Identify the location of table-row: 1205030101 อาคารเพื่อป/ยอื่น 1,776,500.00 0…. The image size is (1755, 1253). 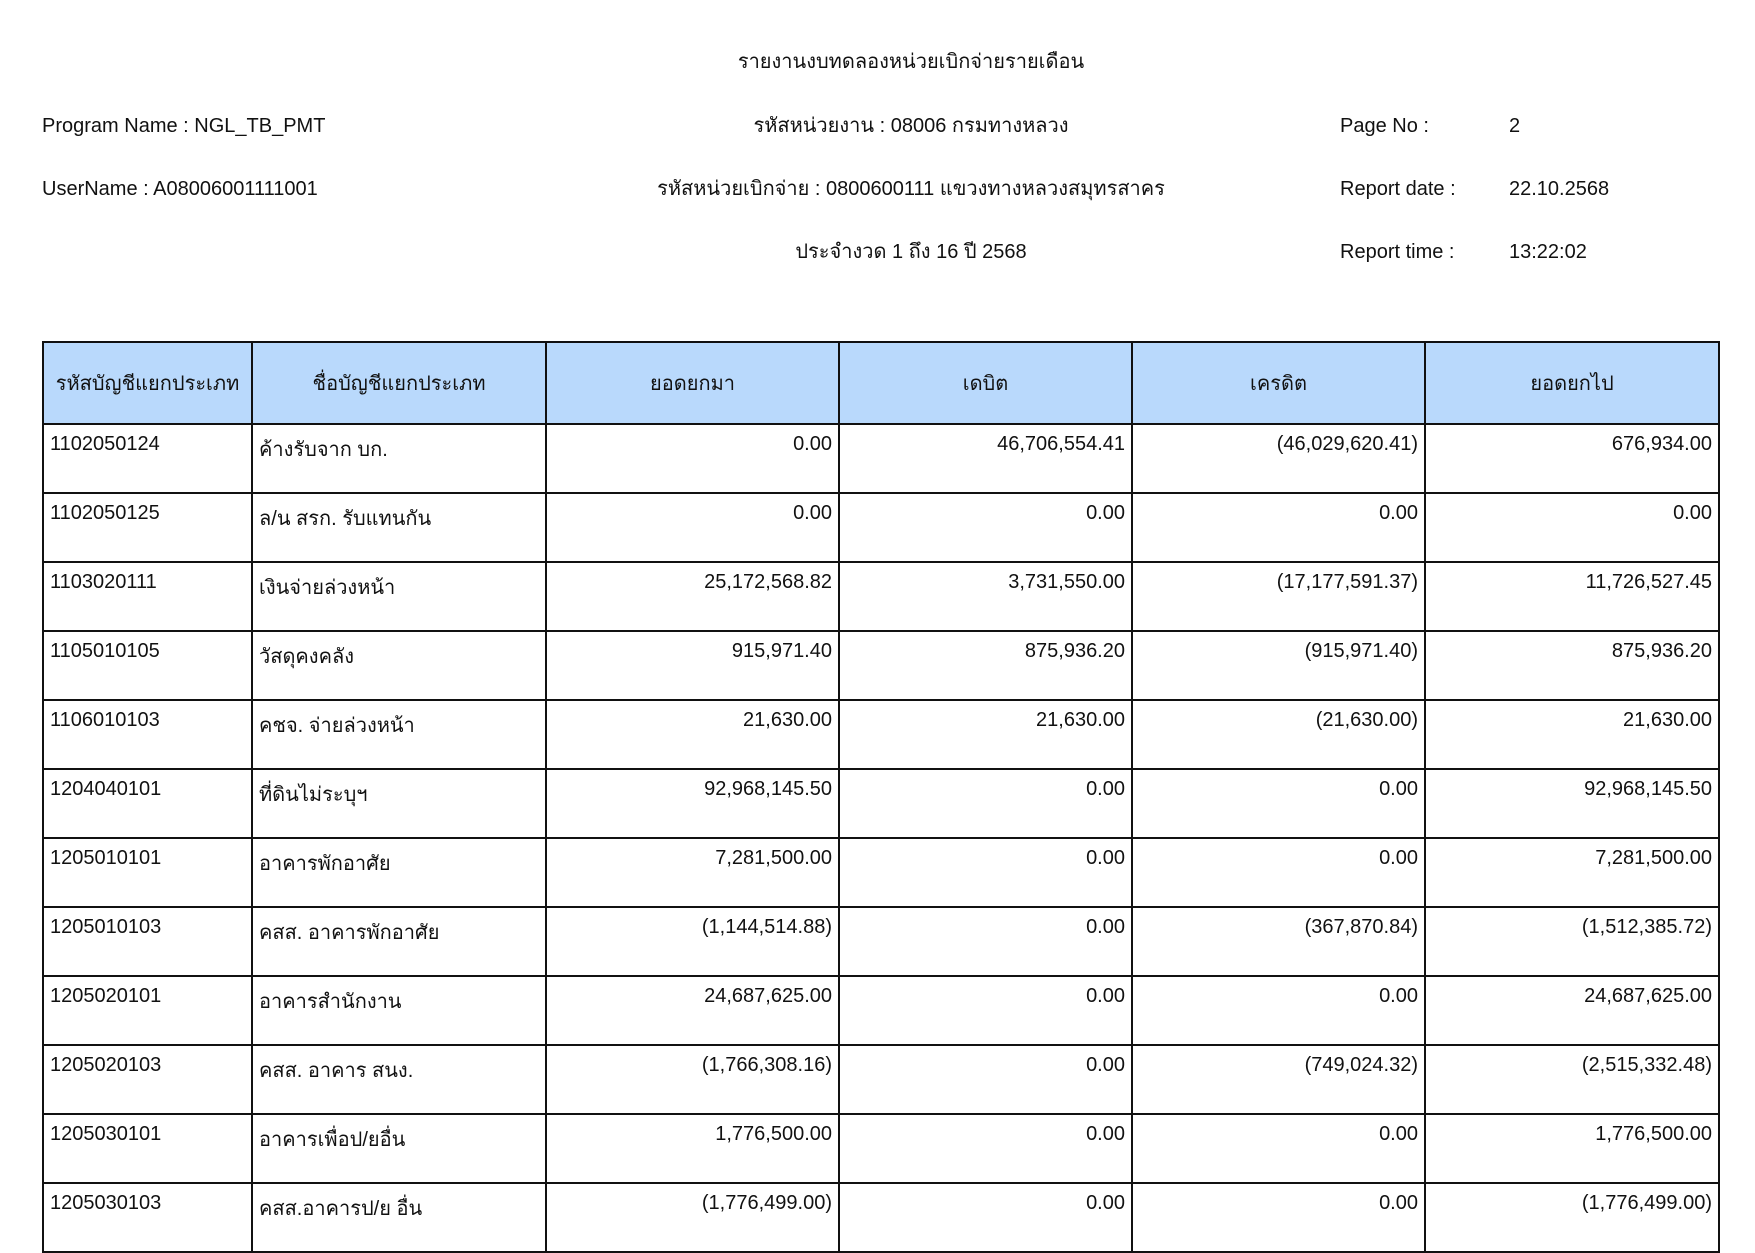
(881, 1148).